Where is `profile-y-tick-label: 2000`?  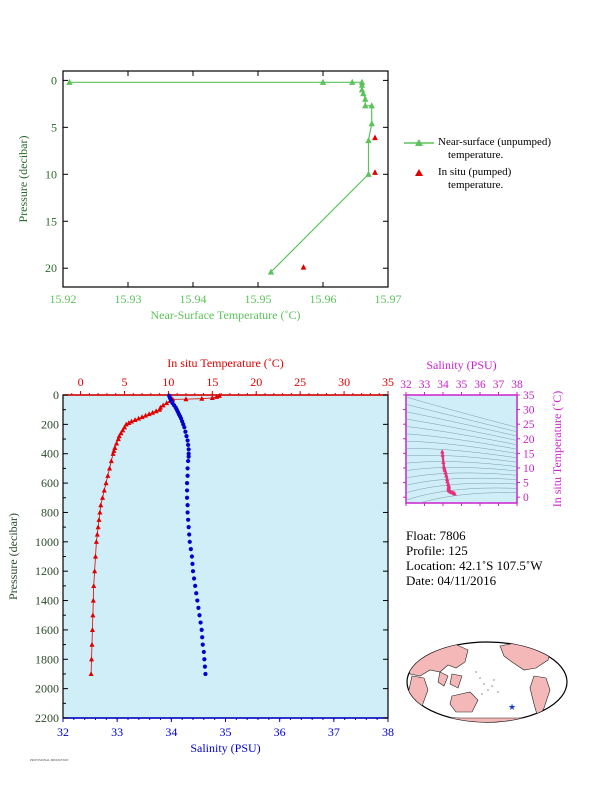
profile-y-tick-label: 2000 is located at coordinates (47, 689).